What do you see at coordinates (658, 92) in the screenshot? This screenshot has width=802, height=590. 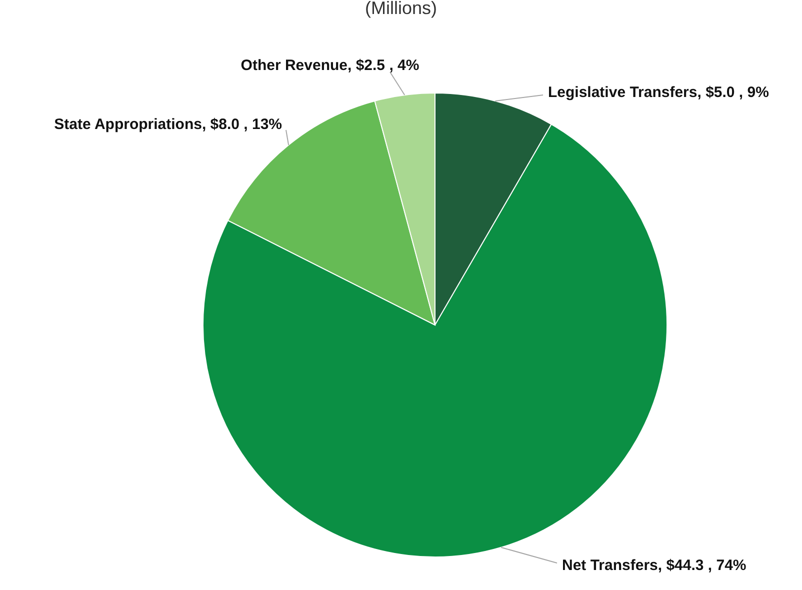 I see `slice-label: Legislative Transfers, $5.0 , 9%` at bounding box center [658, 92].